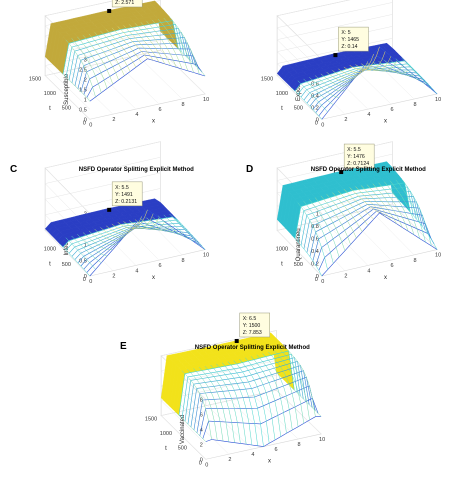 The height and width of the screenshot is (479, 474). What do you see at coordinates (201, 445) in the screenshot?
I see `z-tick-label: 2` at bounding box center [201, 445].